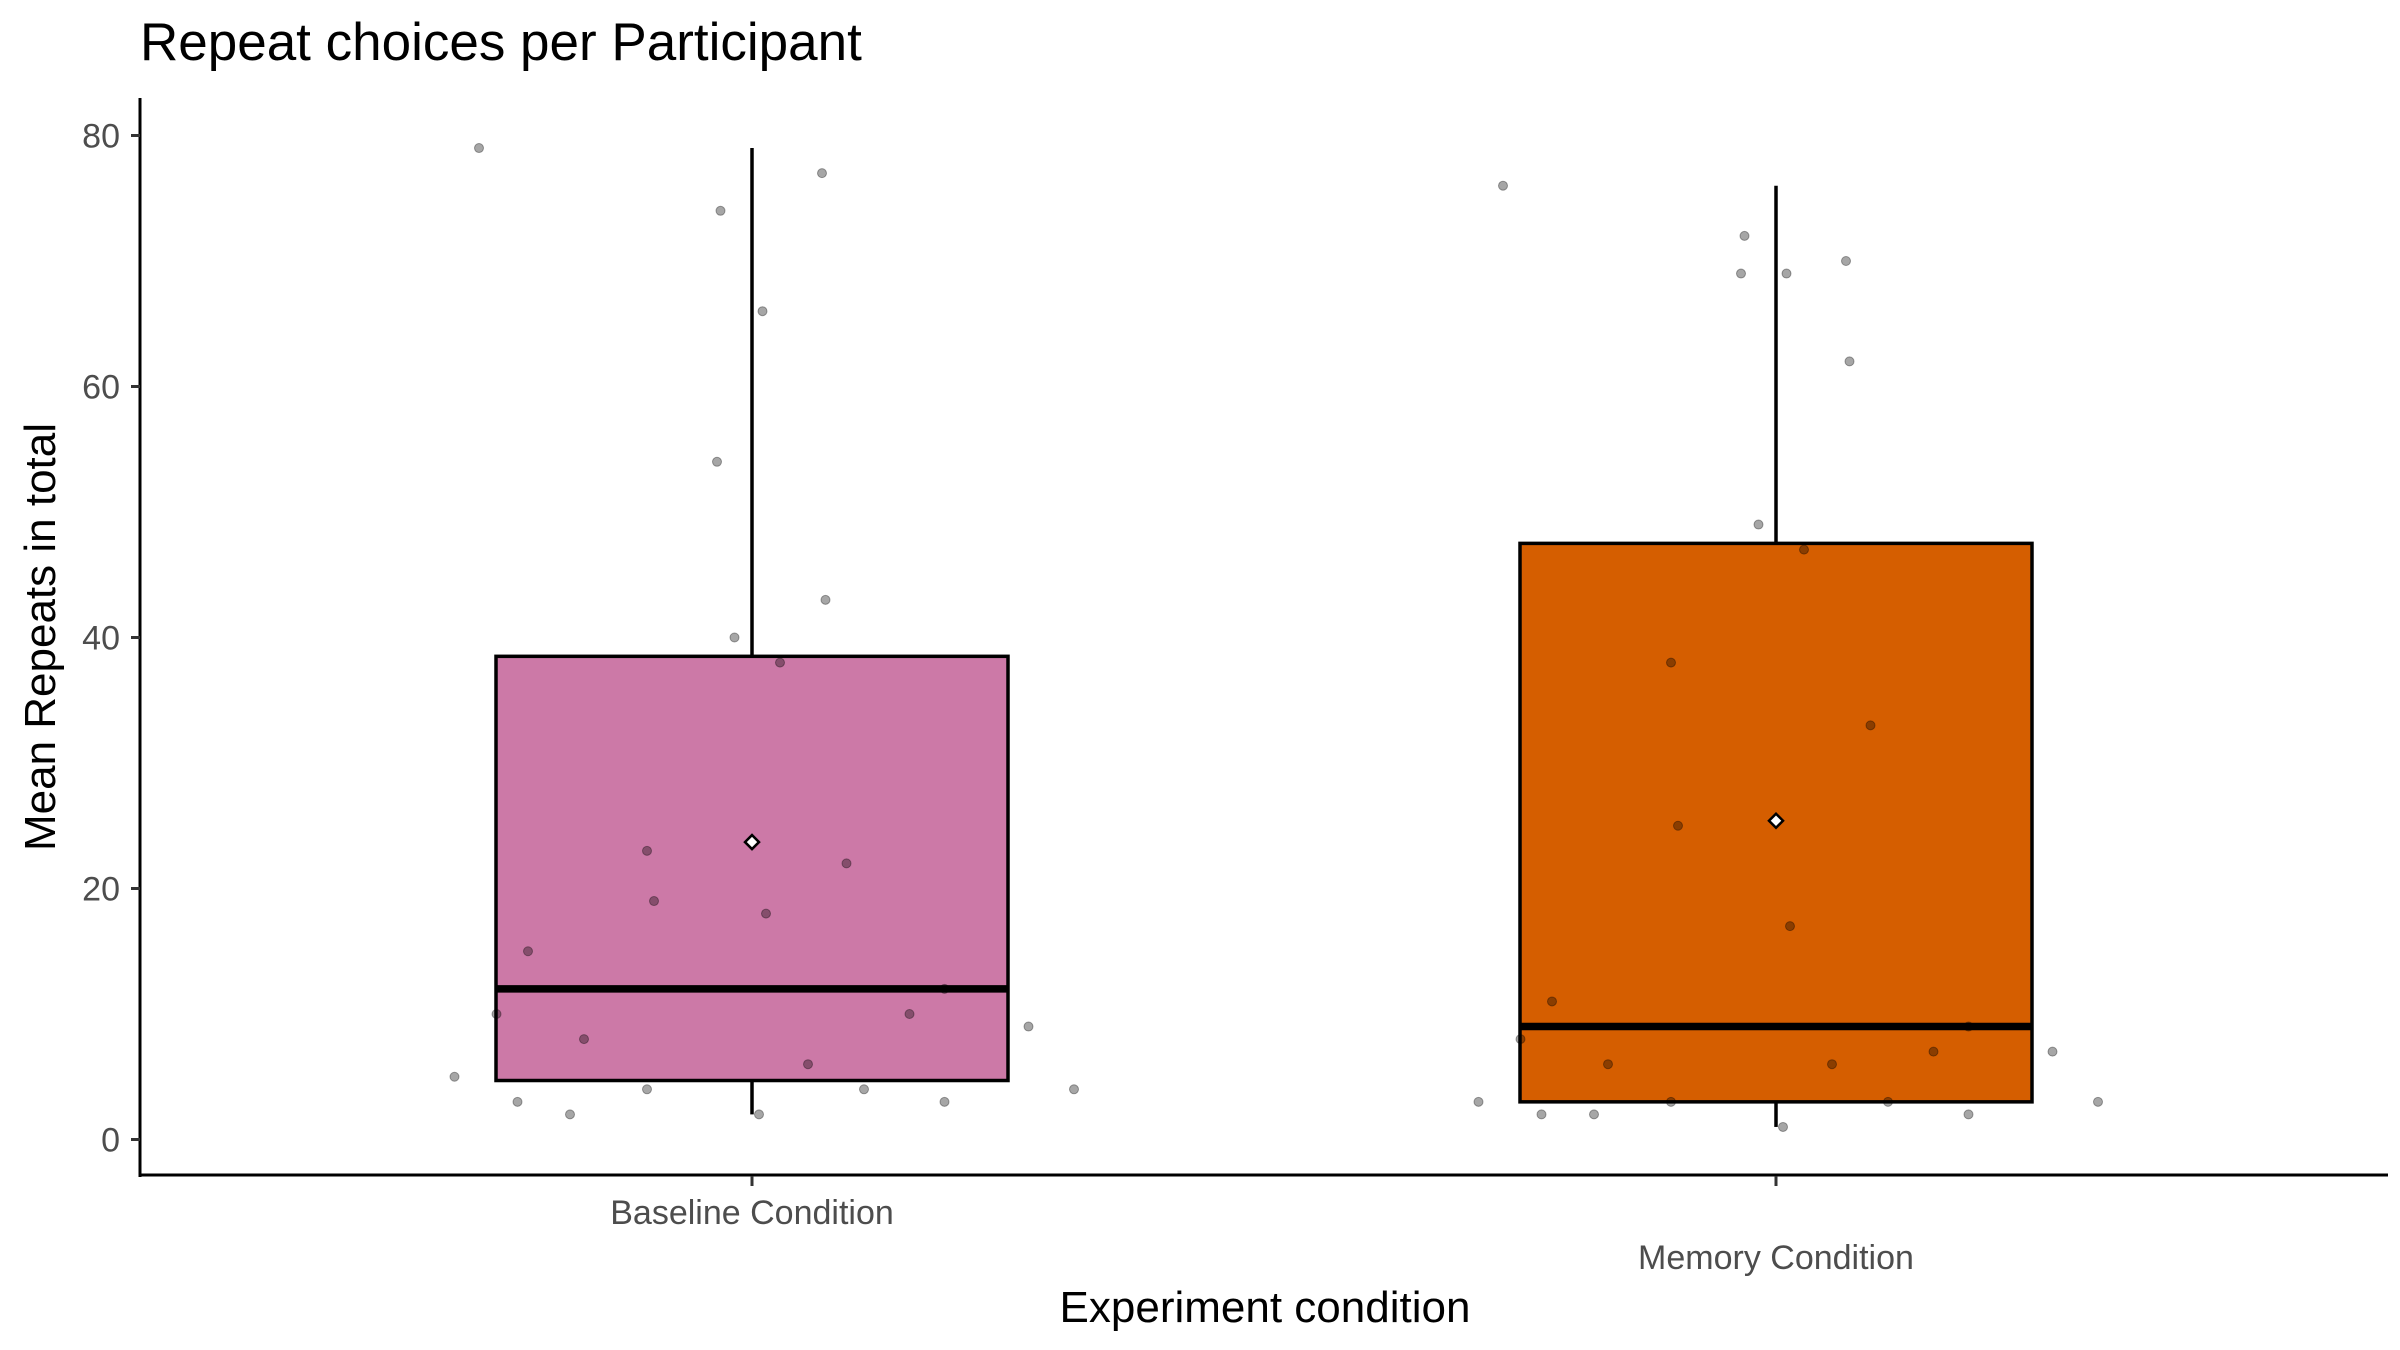  Describe the element at coordinates (1262, 1226) in the screenshot. I see `x-axis-ticks: Baseline Condition Memory Condition` at that location.